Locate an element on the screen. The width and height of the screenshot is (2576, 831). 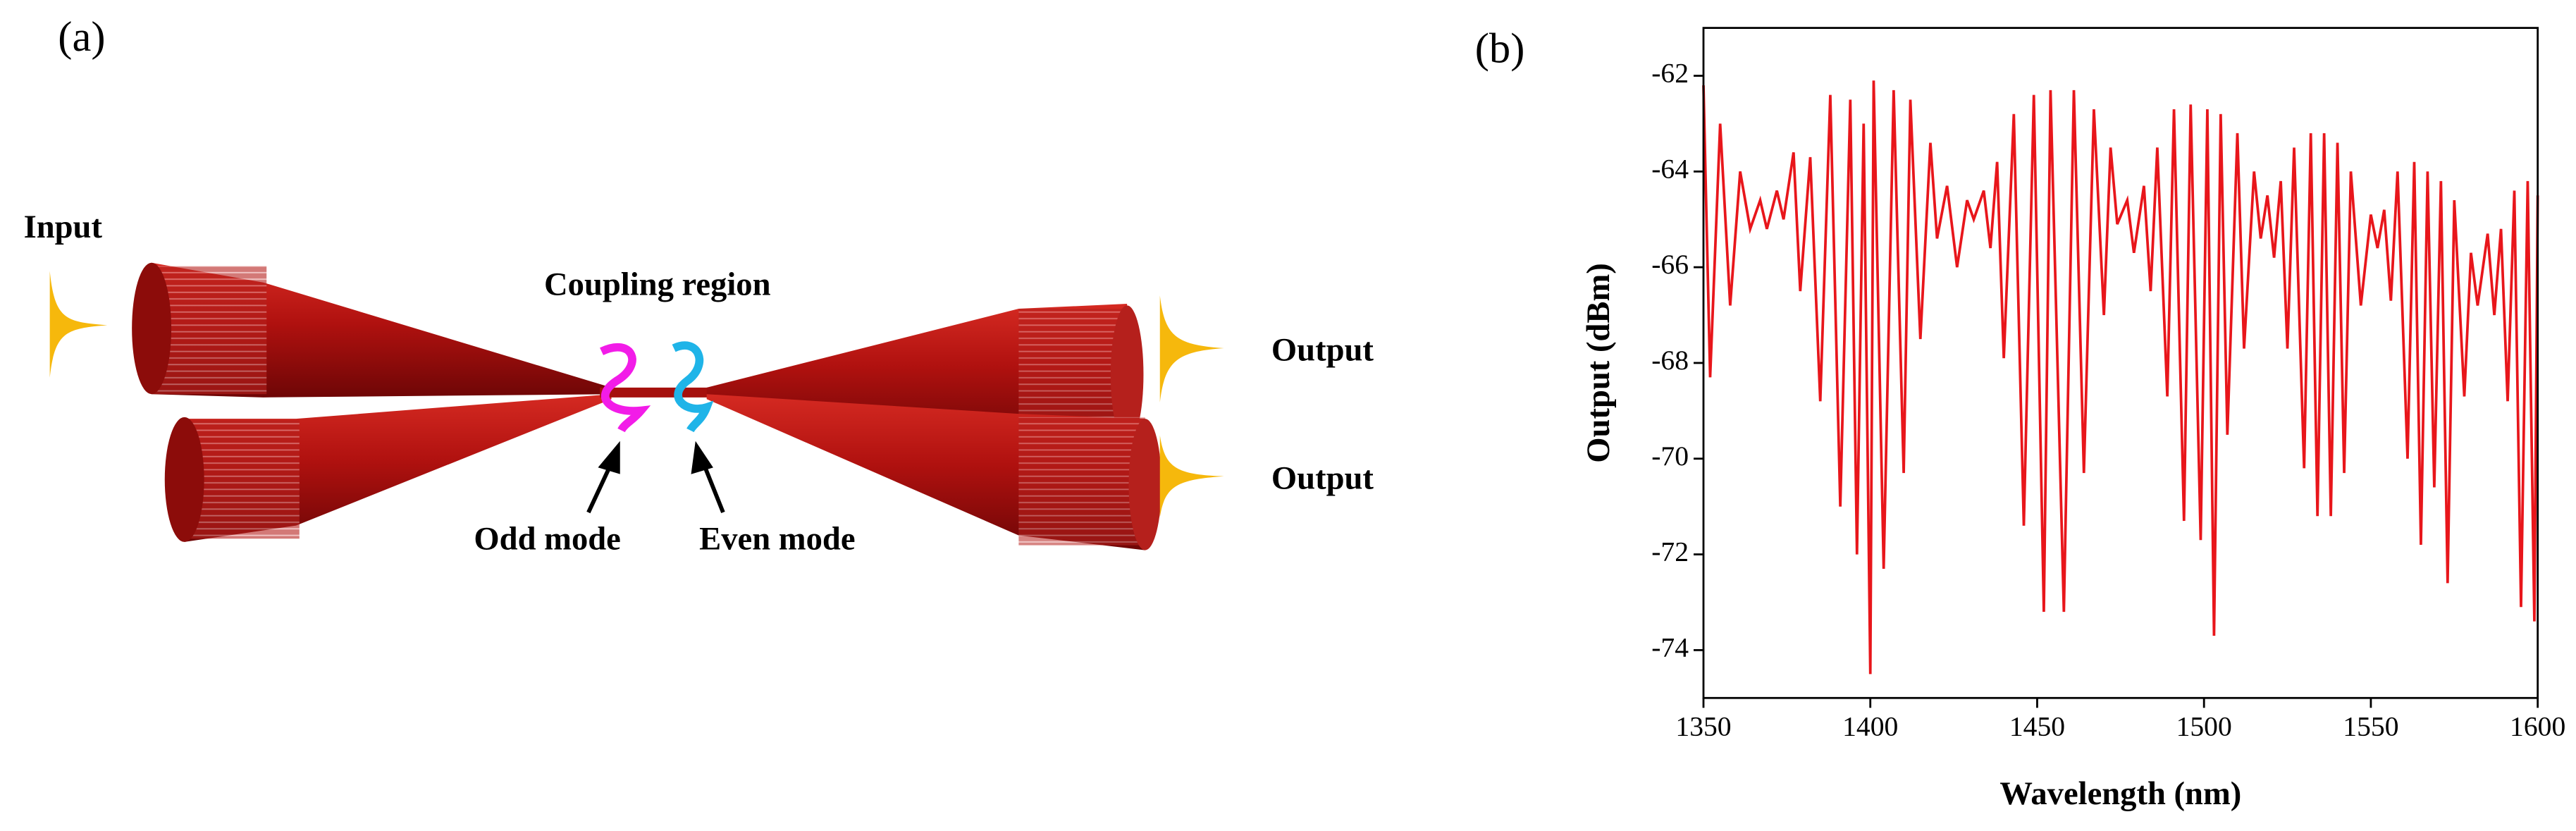
input-label: Input is located at coordinates (63, 227).